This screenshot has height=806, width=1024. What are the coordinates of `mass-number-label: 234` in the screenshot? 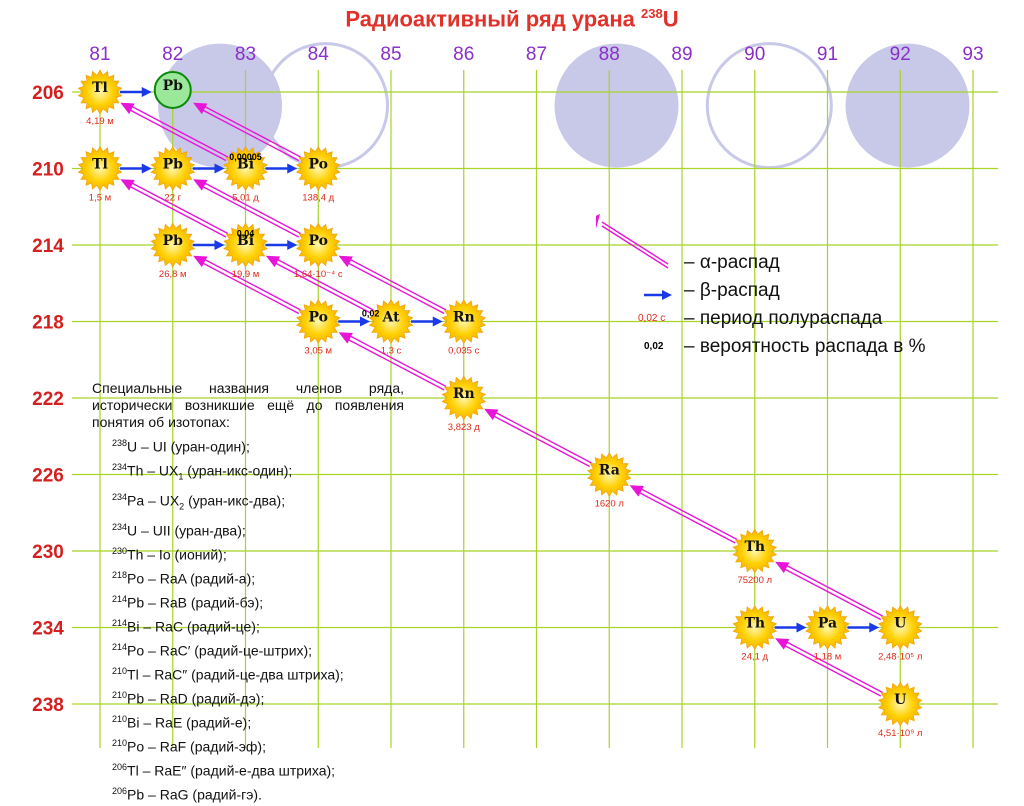 It's located at (48, 629).